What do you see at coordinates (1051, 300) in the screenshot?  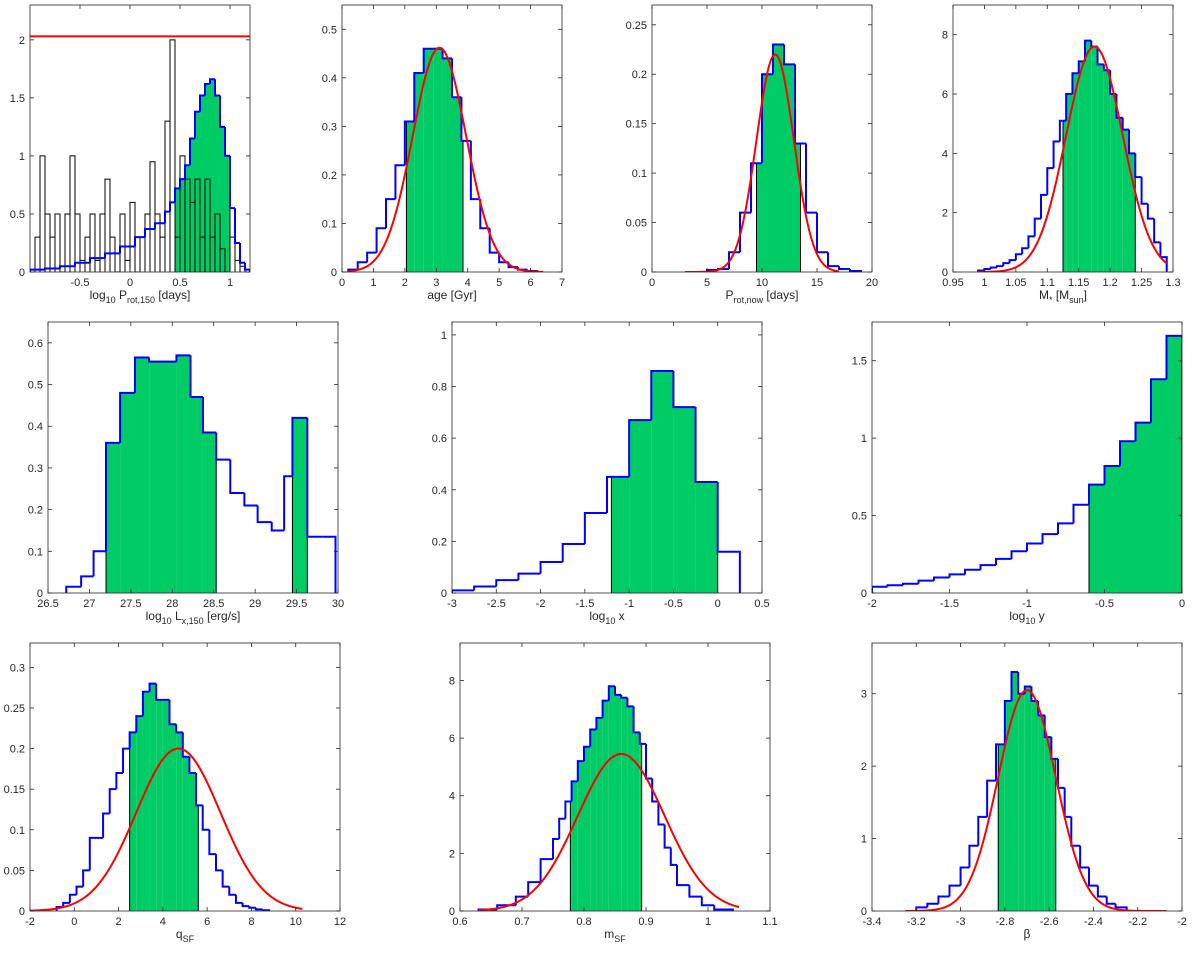 I see `x-axis-label-part: *` at bounding box center [1051, 300].